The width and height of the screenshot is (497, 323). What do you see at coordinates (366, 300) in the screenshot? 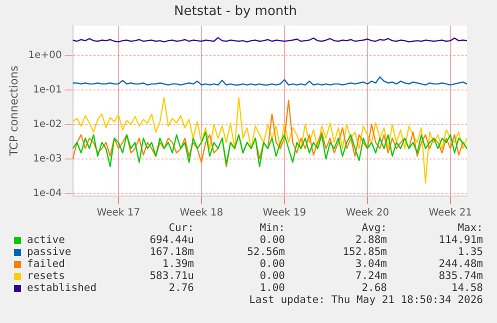
I see `text: Last update: Thu May 21 18:50:34 2026` at bounding box center [366, 300].